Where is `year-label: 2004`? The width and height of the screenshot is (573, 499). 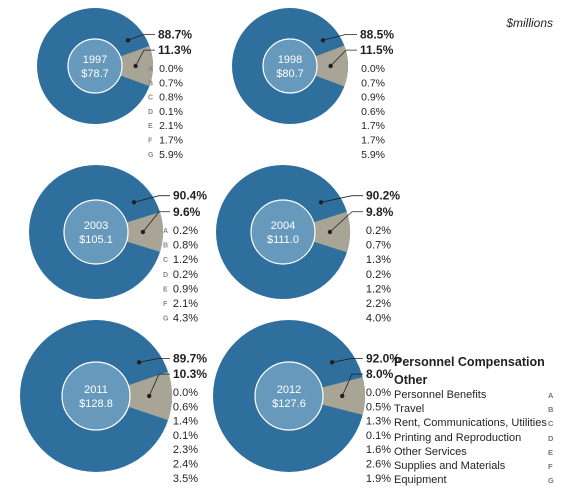 year-label: 2004 is located at coordinates (283, 226).